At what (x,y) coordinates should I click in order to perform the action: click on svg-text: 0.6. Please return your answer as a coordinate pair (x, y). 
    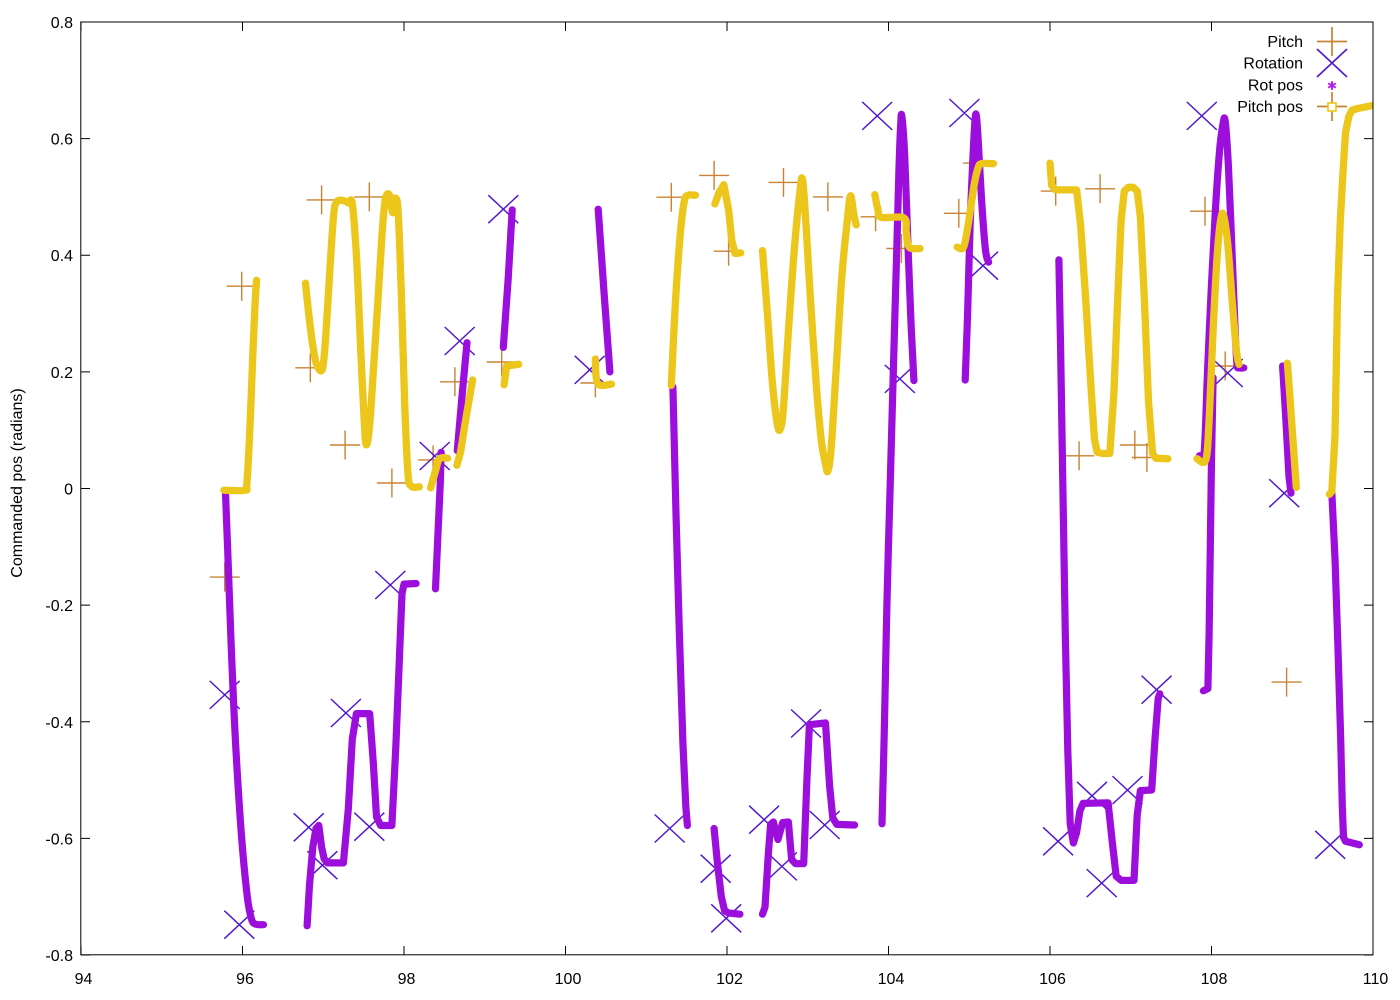
    Looking at the image, I should click on (62, 140).